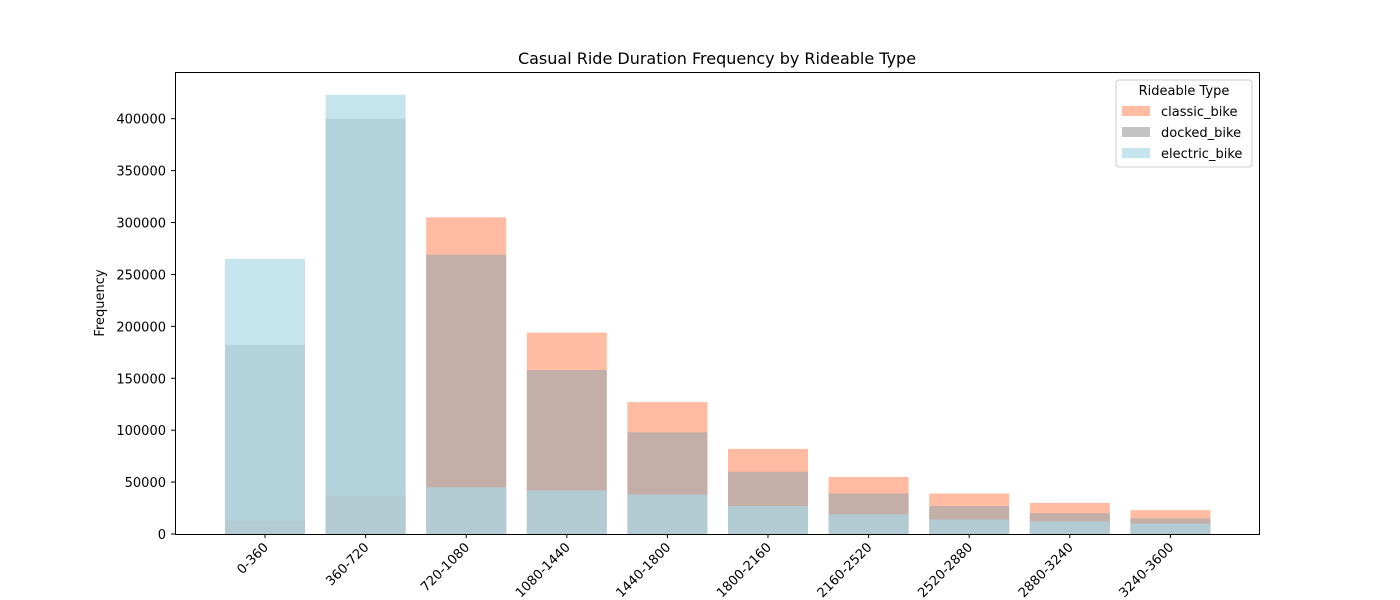  What do you see at coordinates (1201, 133) in the screenshot?
I see `legend-label-docked_bike: docked_bike` at bounding box center [1201, 133].